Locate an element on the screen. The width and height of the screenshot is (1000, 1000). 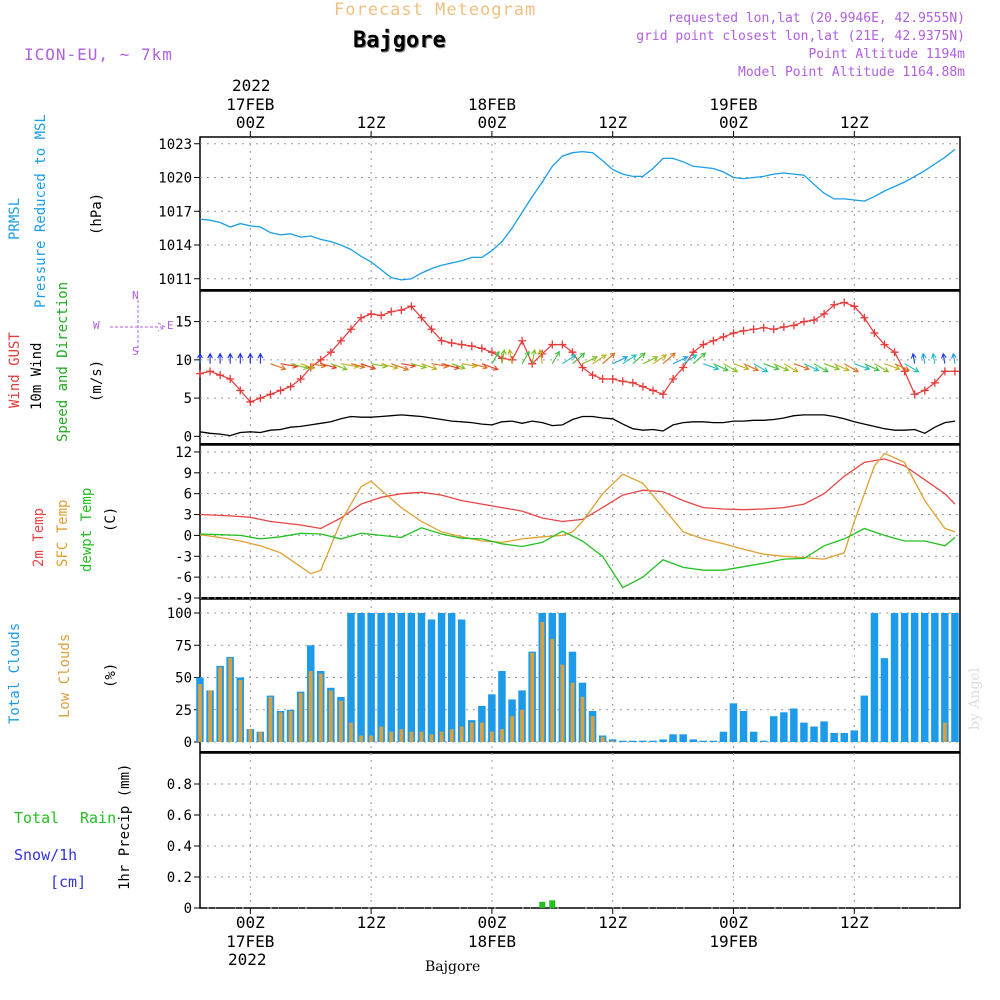
rain-label: Rain is located at coordinates (98, 818).